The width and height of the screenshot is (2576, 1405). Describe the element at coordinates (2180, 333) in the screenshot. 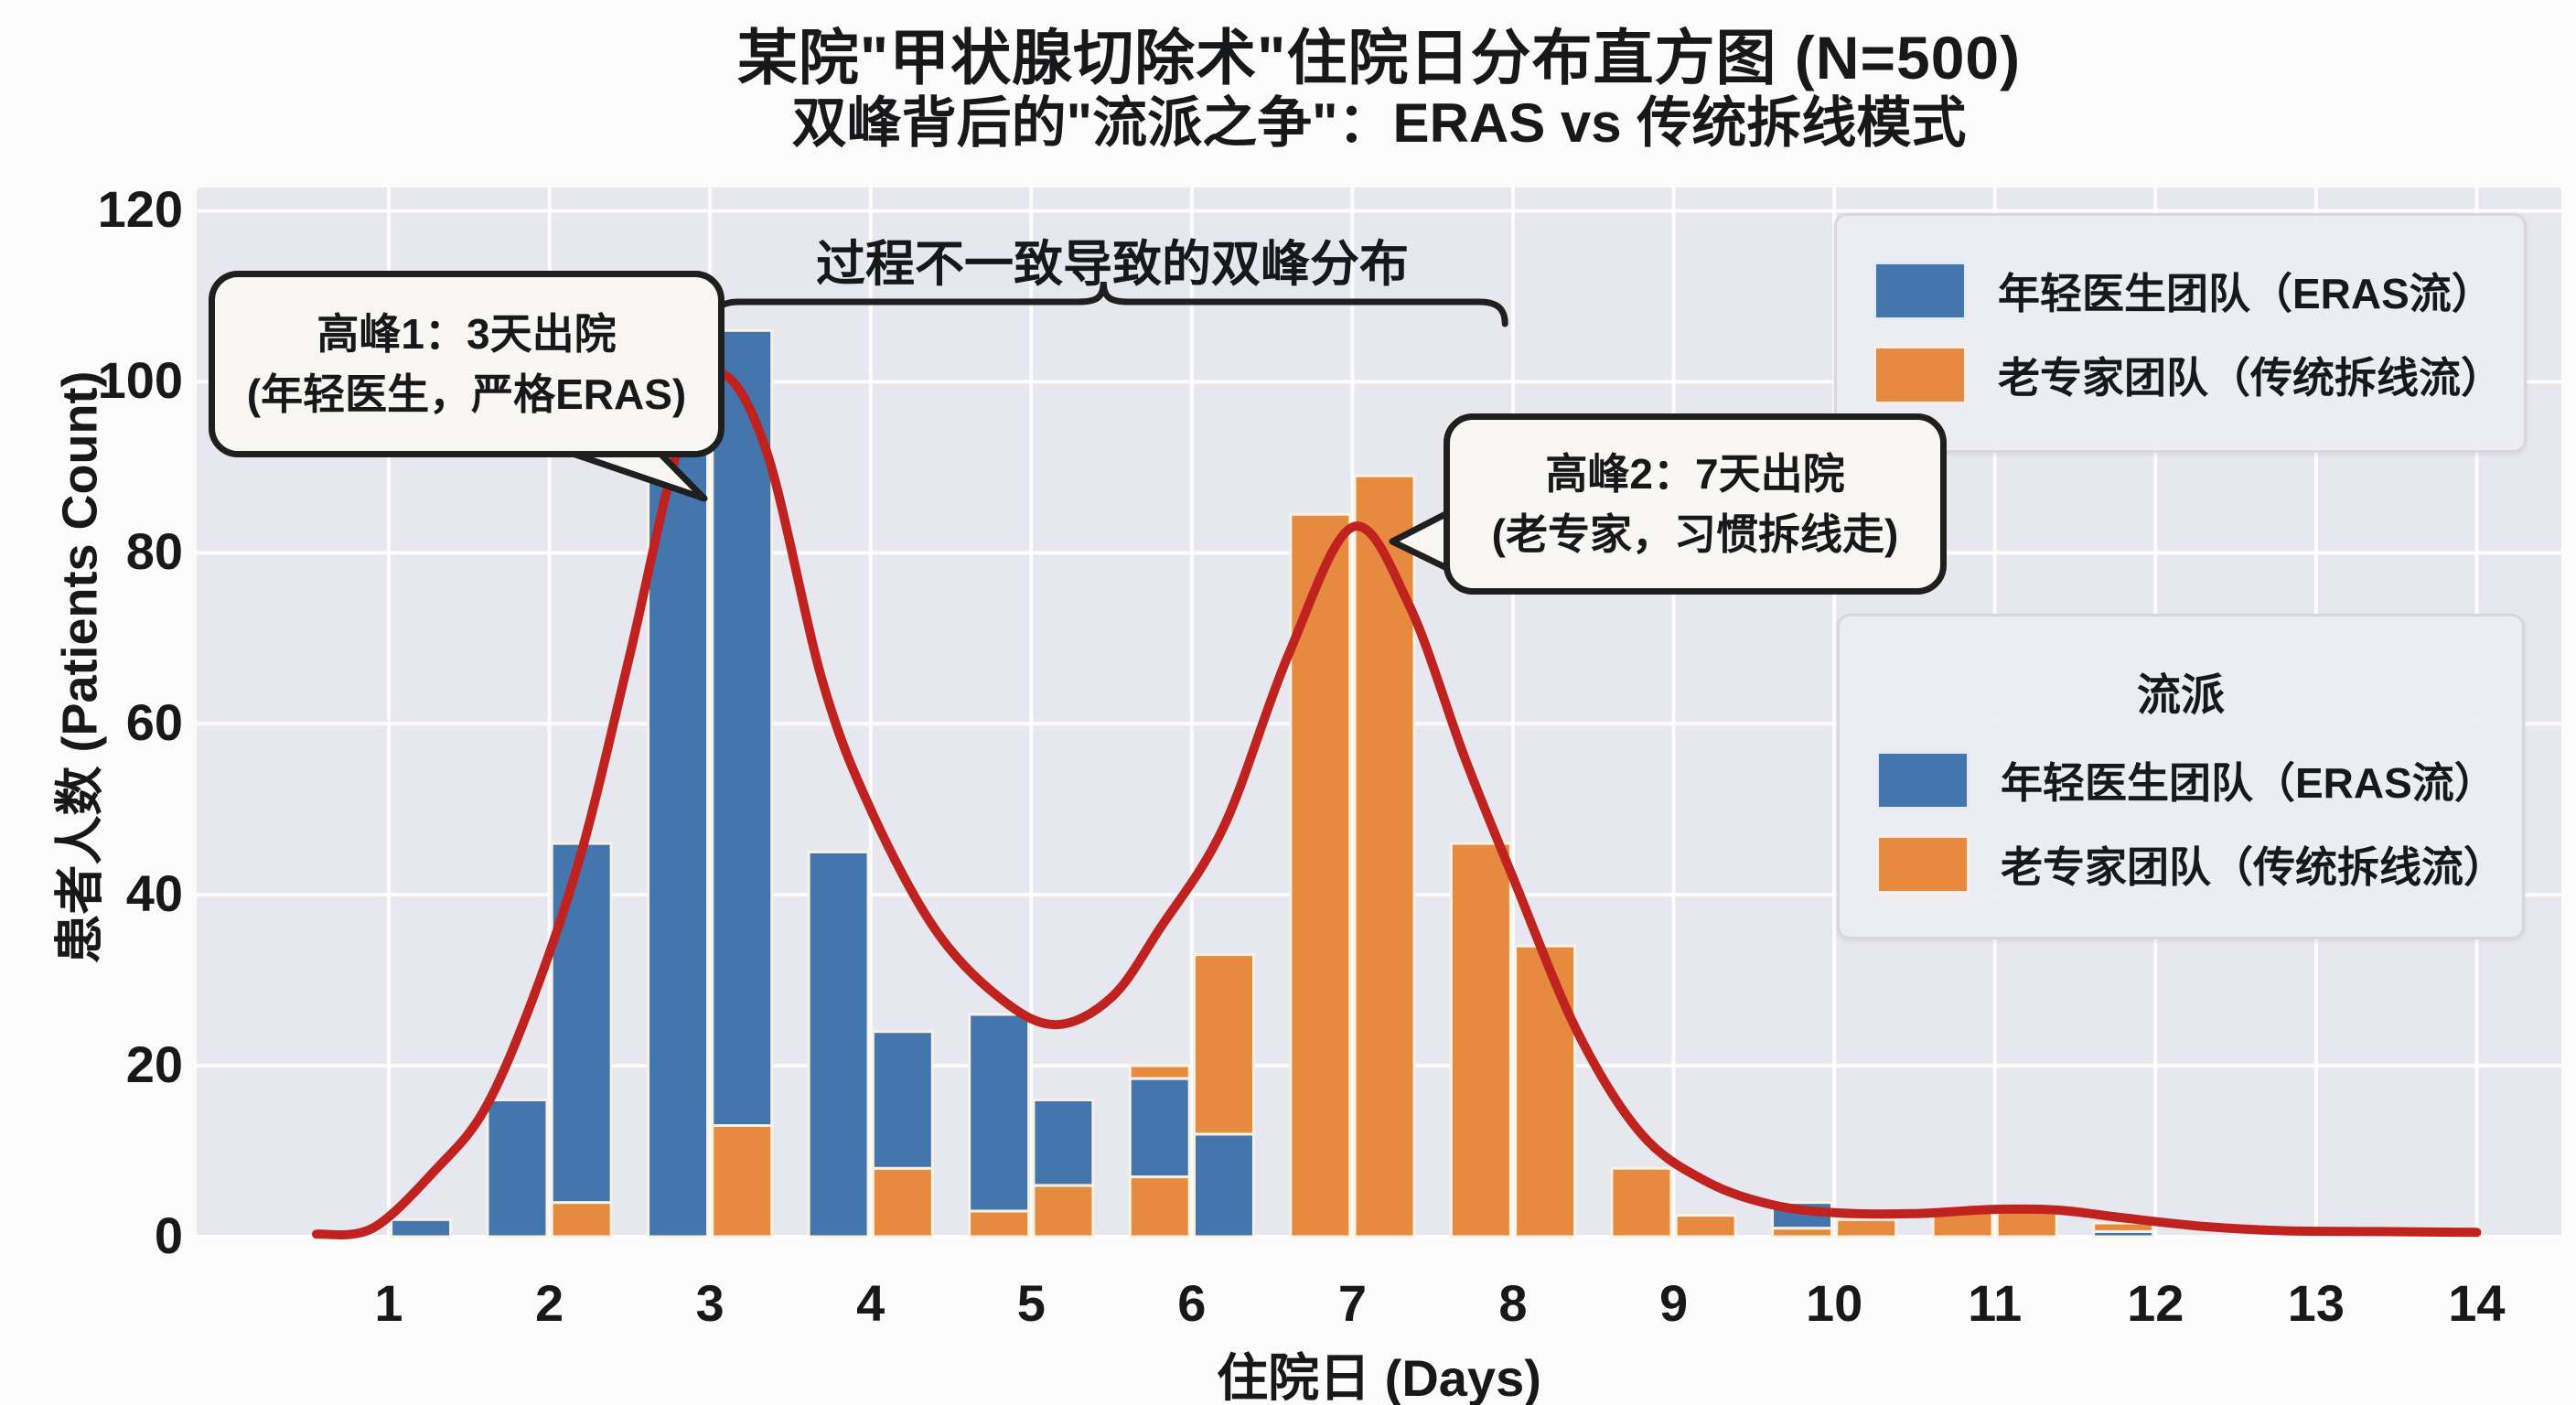

I see `legend-top: 年轻医生团队（ERAS流） 老专家团队（传统拆线流）` at that location.